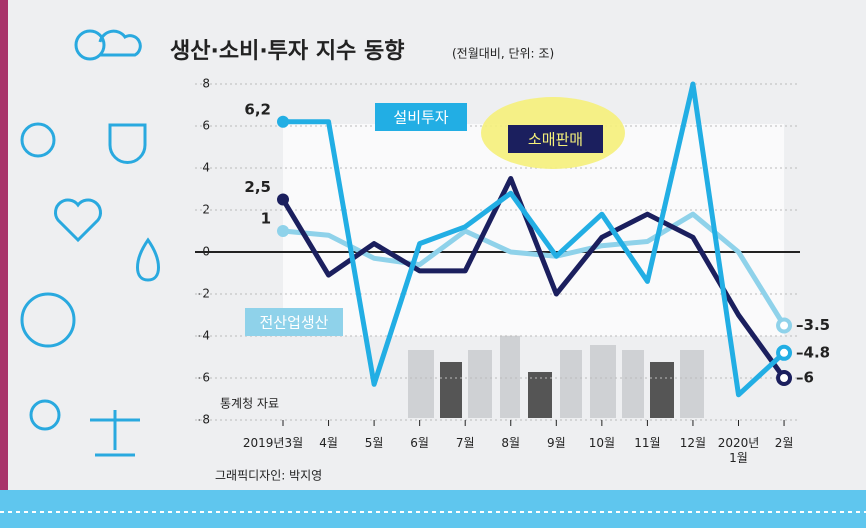 Image resolution: width=866 pixels, height=528 pixels. What do you see at coordinates (813, 352) in the screenshot?
I see `value-label: –4.8` at bounding box center [813, 352].